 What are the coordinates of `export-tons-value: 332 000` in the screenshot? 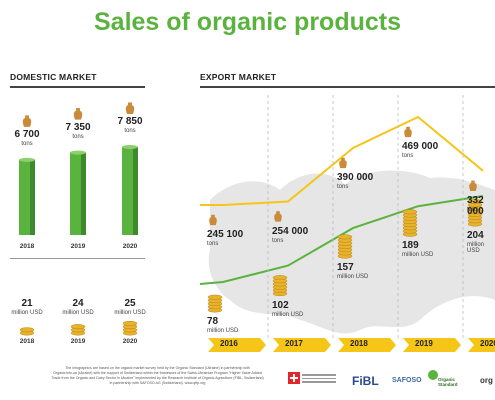 It's located at (475, 205).